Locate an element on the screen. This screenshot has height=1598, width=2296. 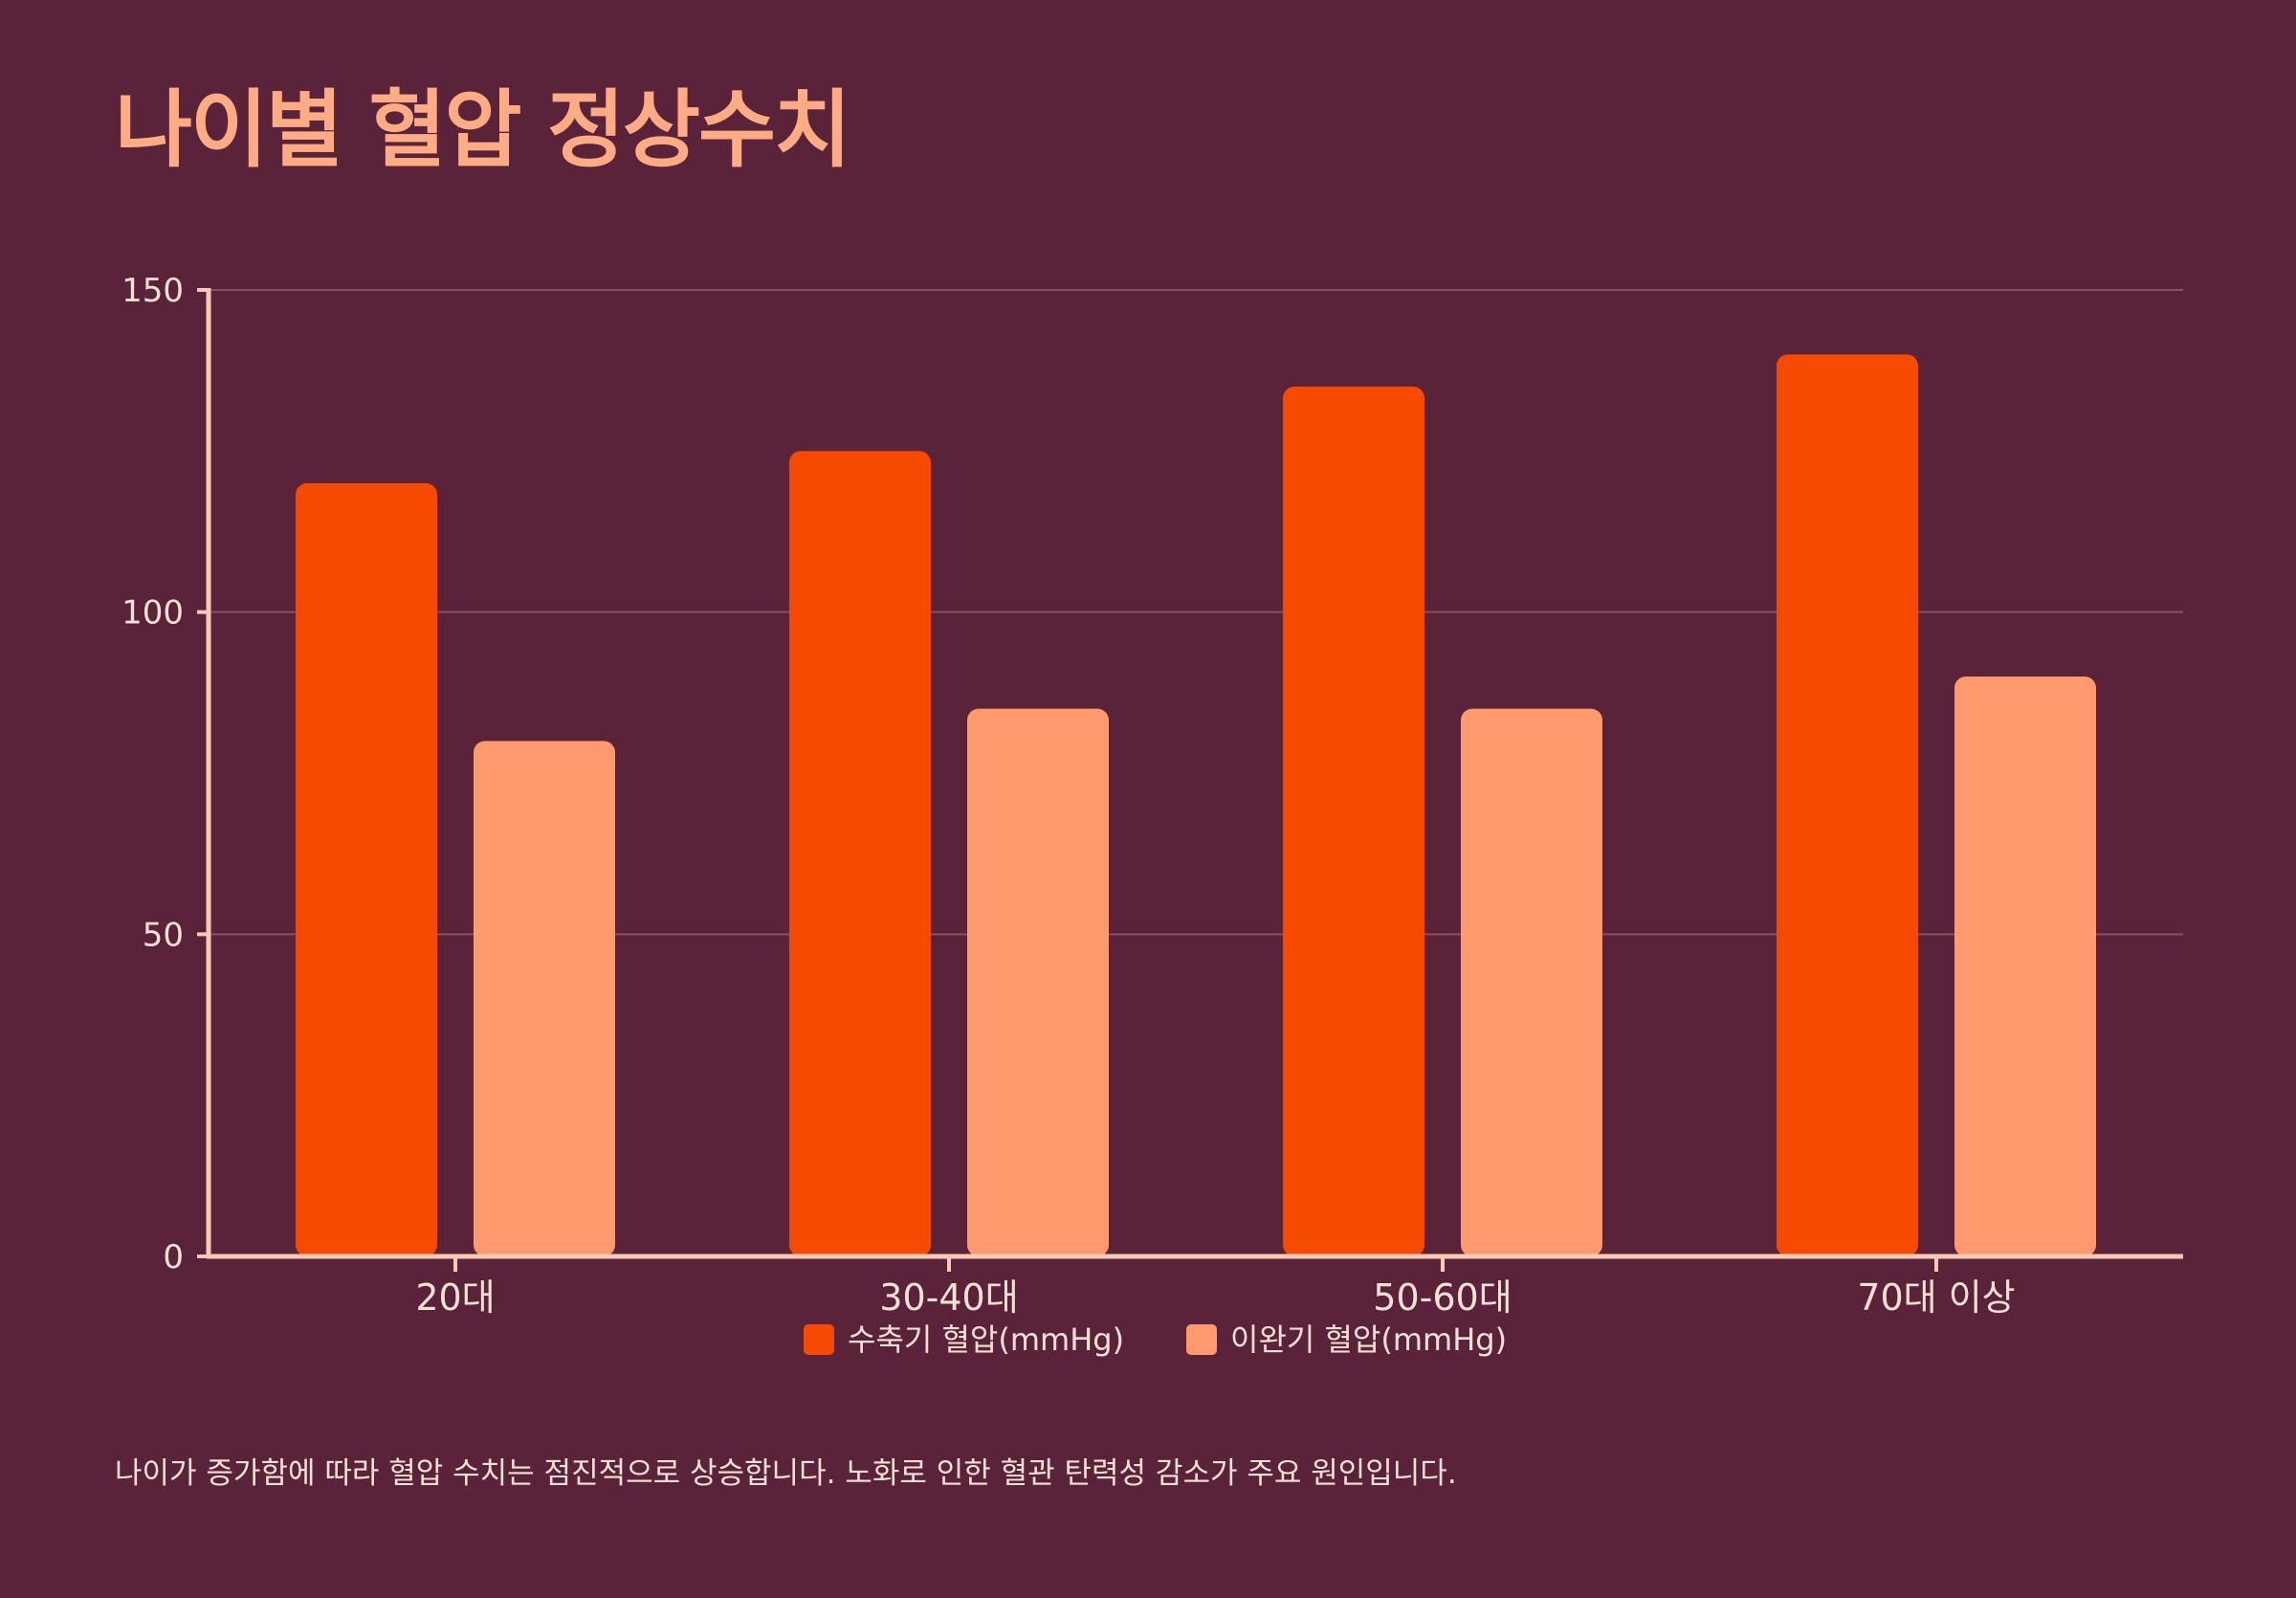
x-tick-label: 20대 is located at coordinates (455, 1297).